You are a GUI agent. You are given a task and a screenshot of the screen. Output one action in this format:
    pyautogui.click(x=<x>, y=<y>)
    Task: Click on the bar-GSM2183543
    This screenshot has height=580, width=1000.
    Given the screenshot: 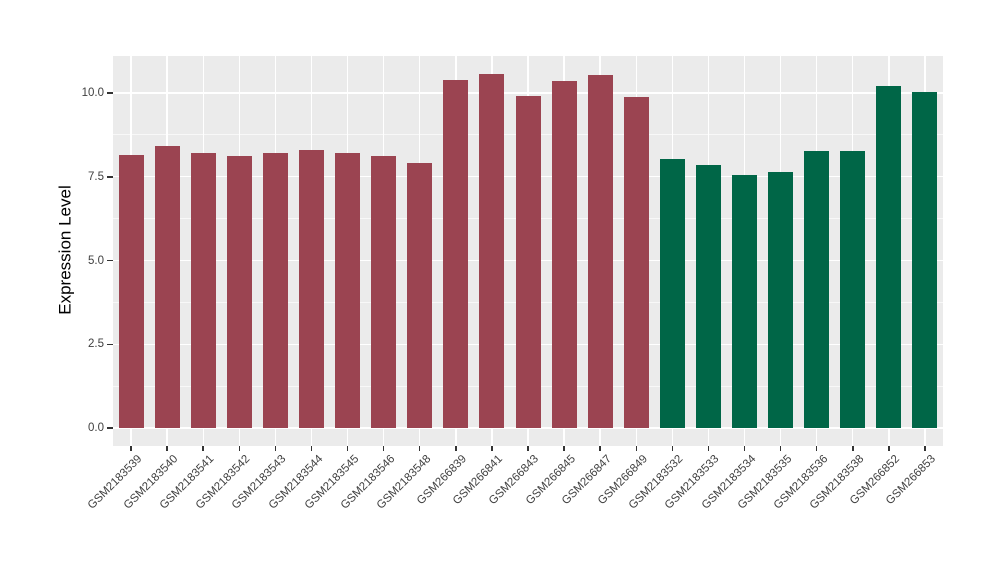 What is the action you would take?
    pyautogui.click(x=275, y=290)
    